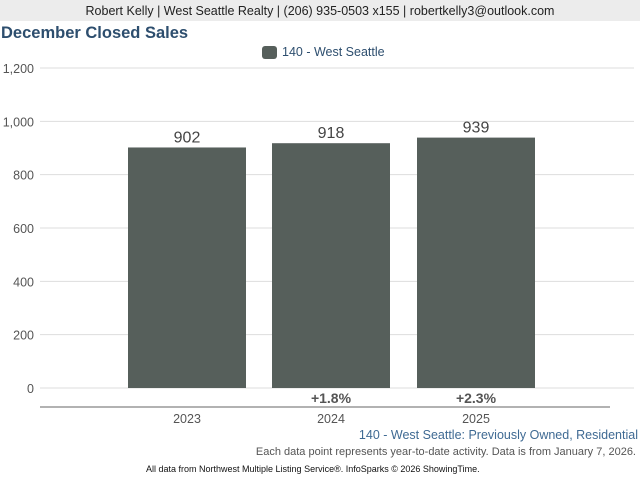 Image resolution: width=640 pixels, height=480 pixels. What do you see at coordinates (476, 398) in the screenshot?
I see `change-label: +2.3%` at bounding box center [476, 398].